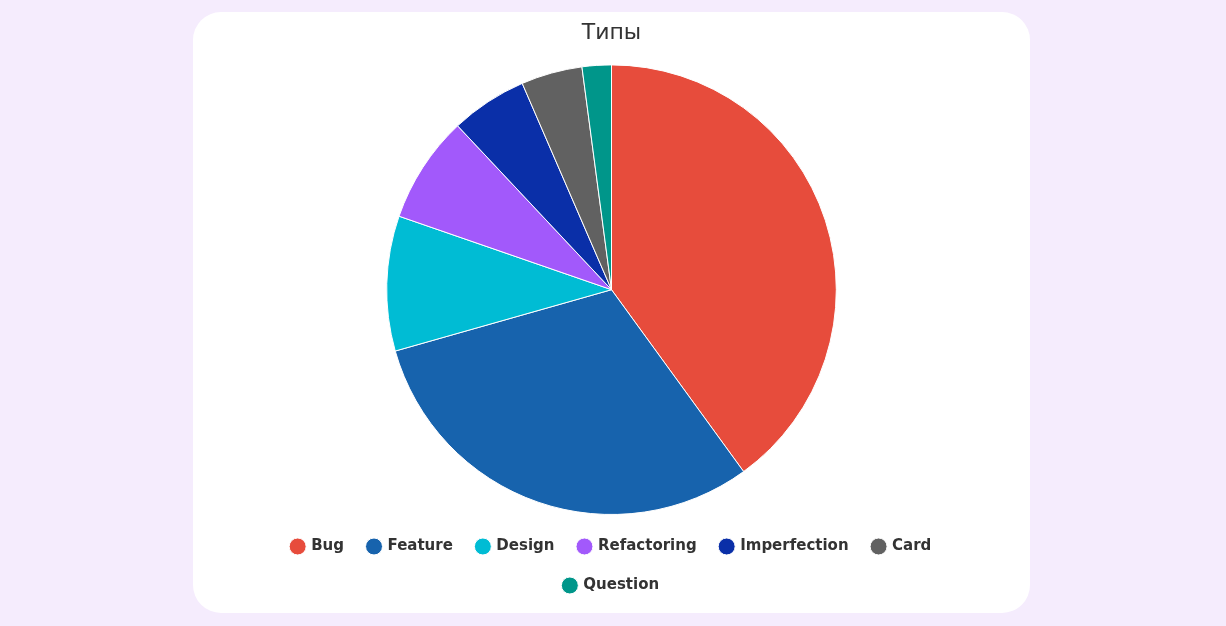 Image resolution: width=1226 pixels, height=626 pixels. What do you see at coordinates (621, 584) in the screenshot?
I see `legend-label: Question` at bounding box center [621, 584].